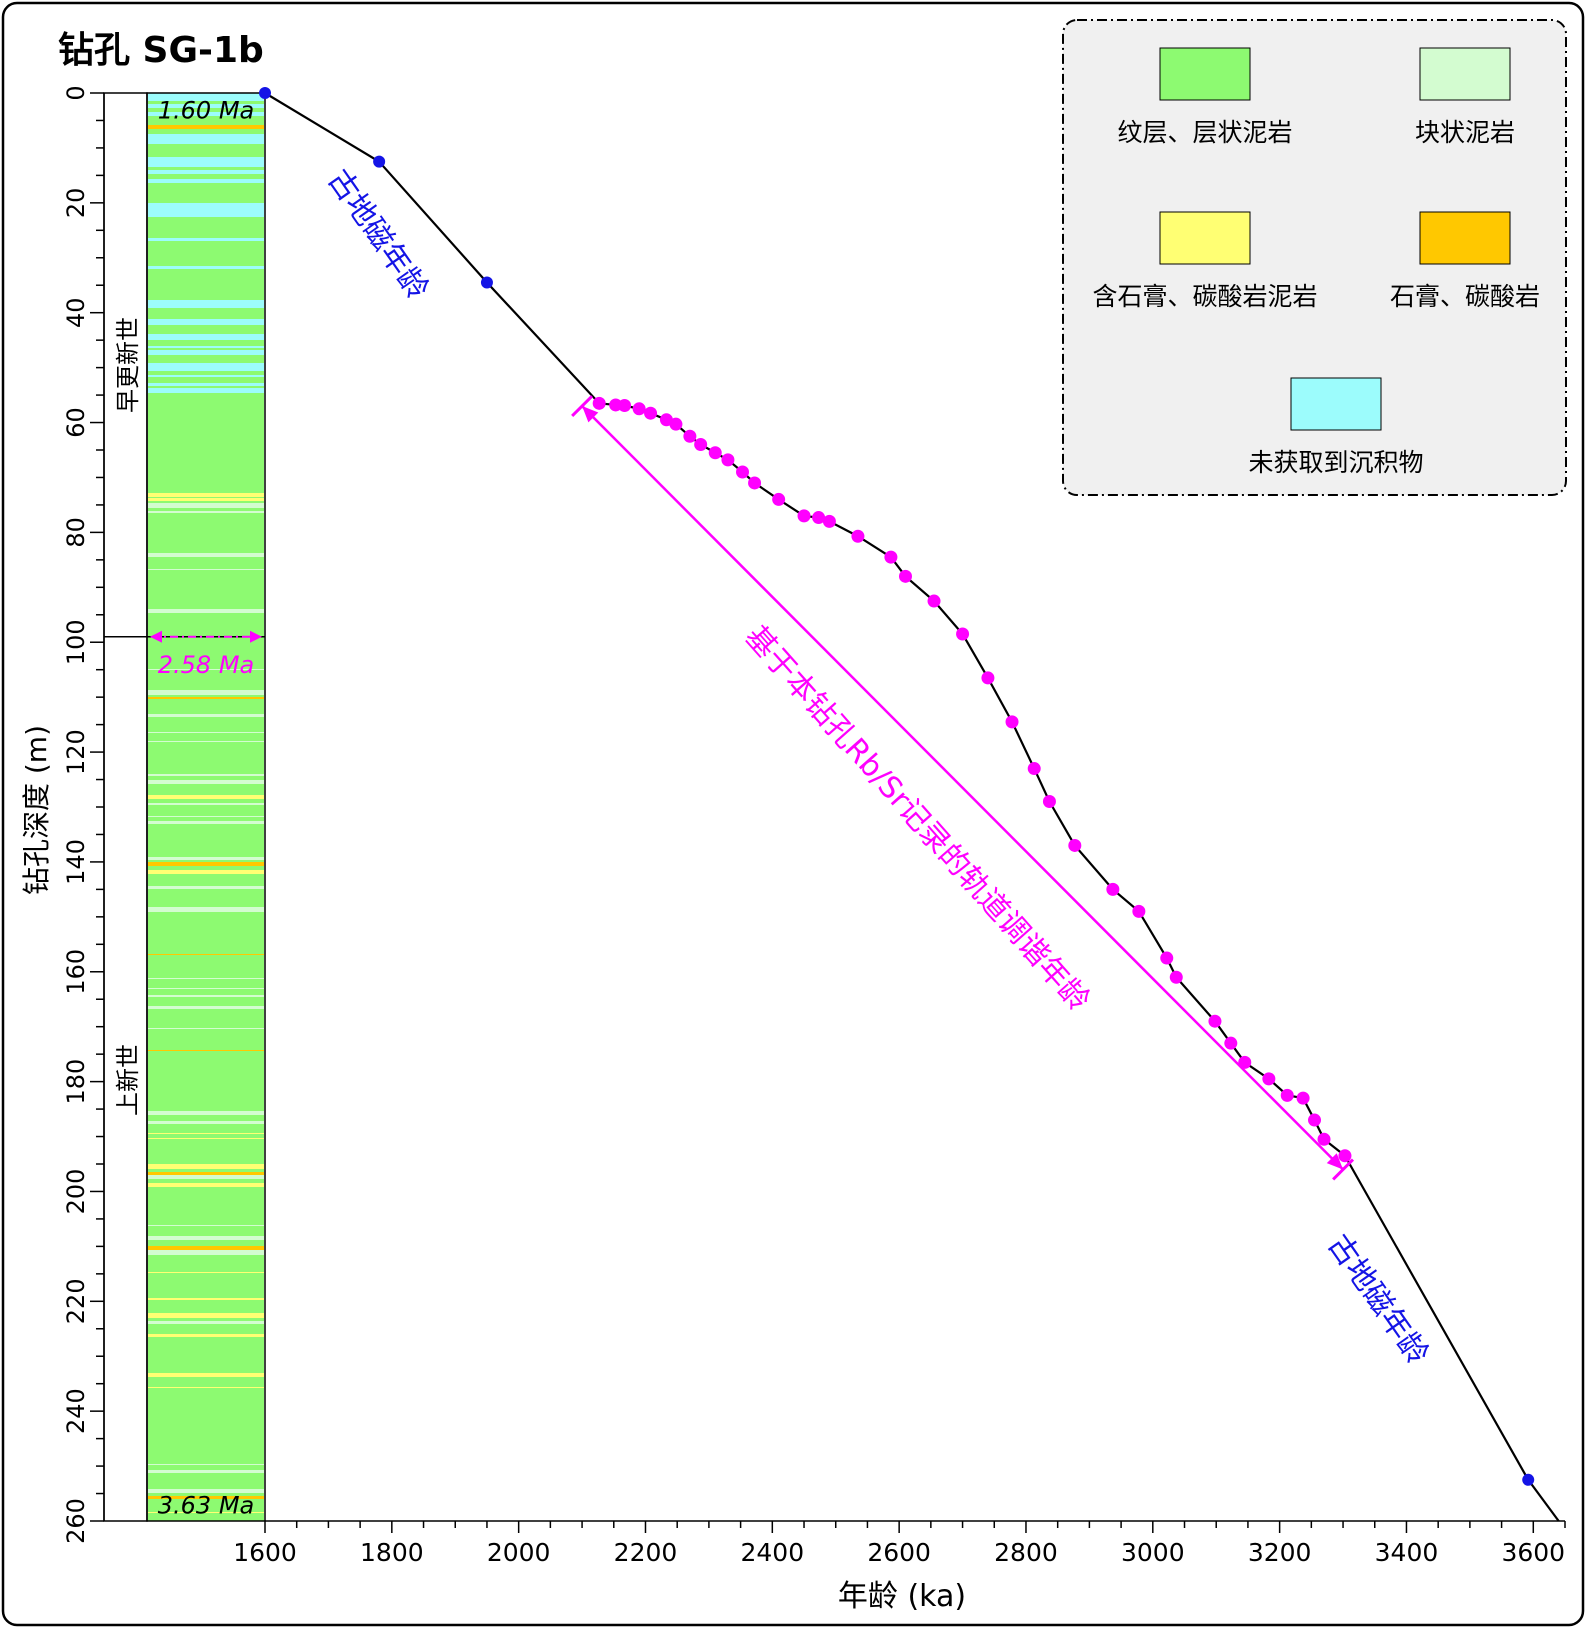  Describe the element at coordinates (902, 1596) in the screenshot. I see `x-axis-label: 年龄 (ka)` at that location.